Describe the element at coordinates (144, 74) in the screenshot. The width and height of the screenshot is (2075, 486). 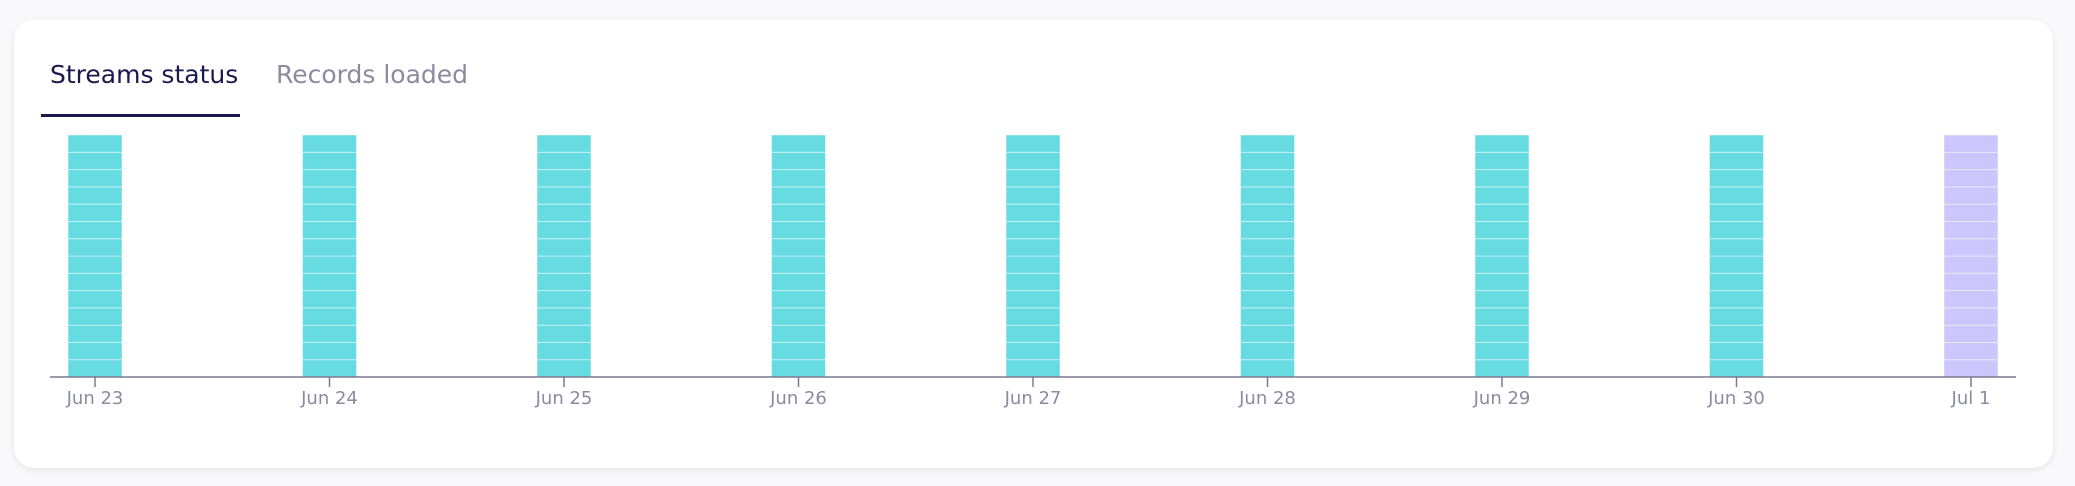
I see `tab: Streams status` at that location.